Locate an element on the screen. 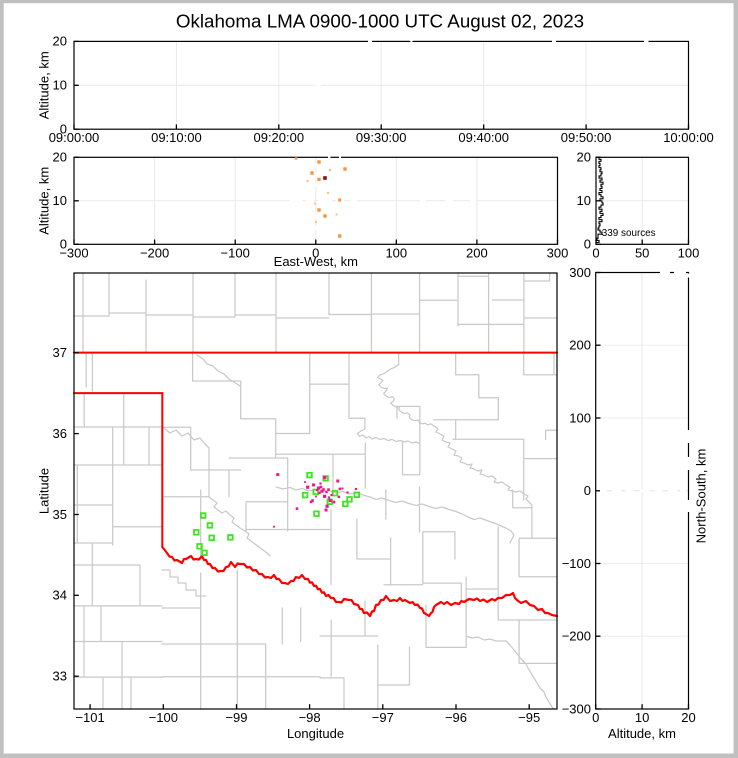  svg-text: −95 is located at coordinates (529, 717).